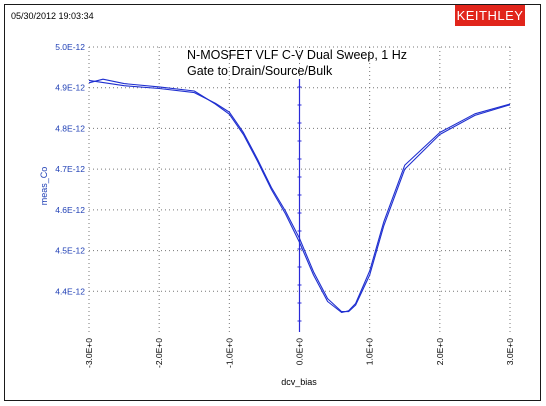  What do you see at coordinates (70, 88) in the screenshot?
I see `y-tick-label: 4.9E-12` at bounding box center [70, 88].